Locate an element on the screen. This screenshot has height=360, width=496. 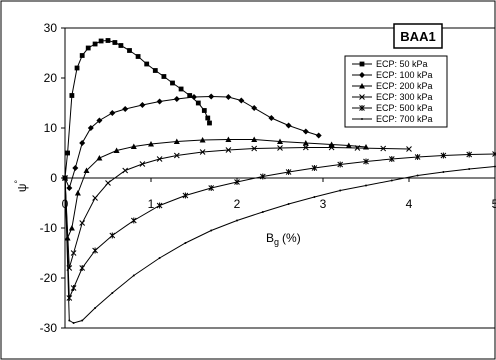
x-axis-label: Bg (%) is located at coordinates (283, 239).